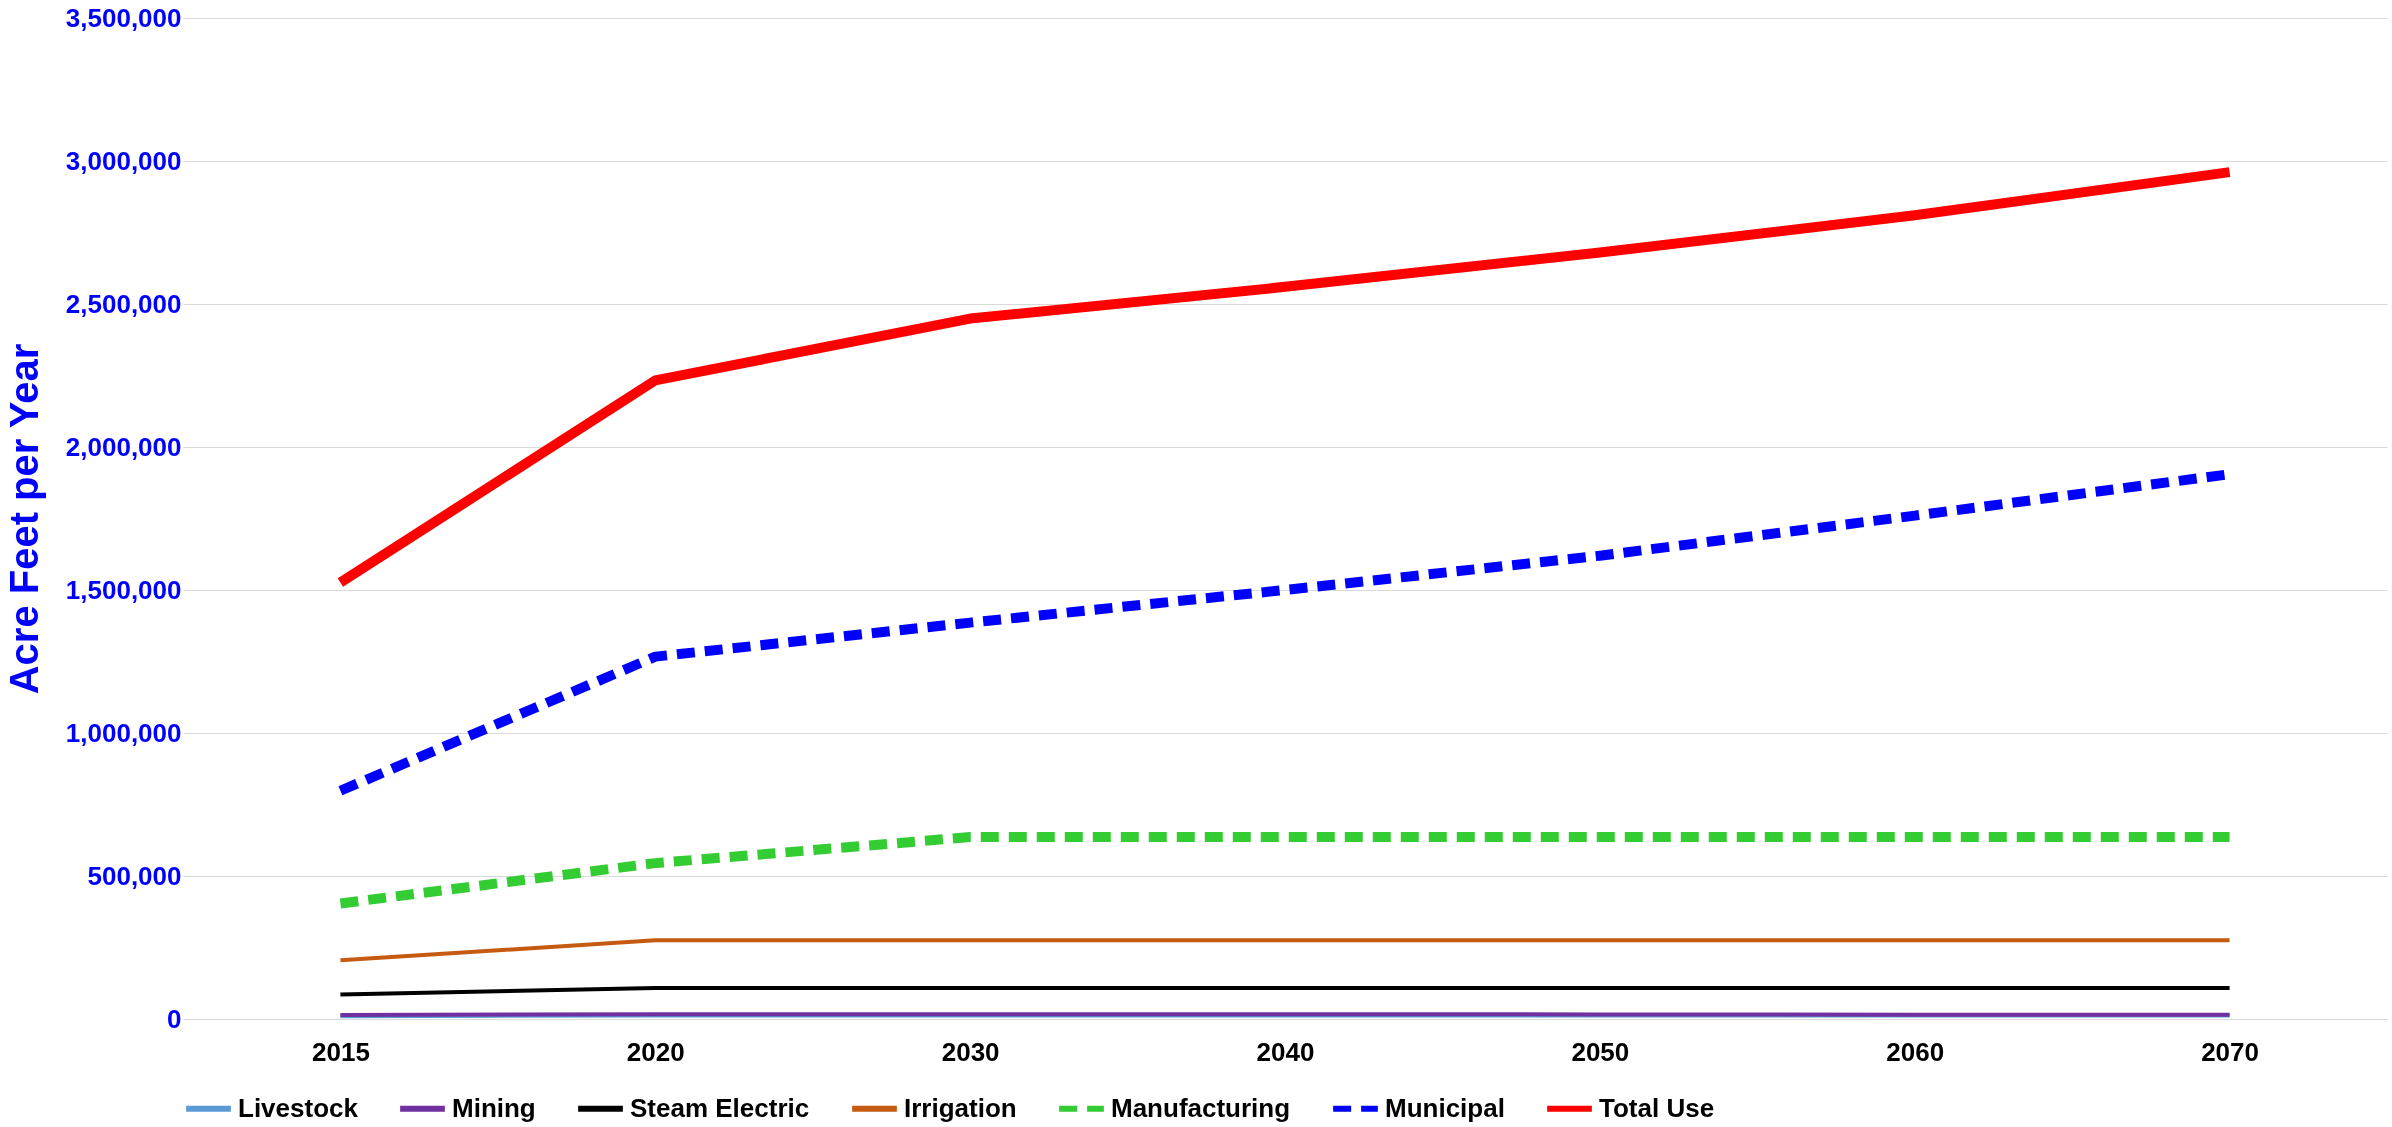 The image size is (2392, 1127). I want to click on legend-label: Municipal, so click(1445, 1107).